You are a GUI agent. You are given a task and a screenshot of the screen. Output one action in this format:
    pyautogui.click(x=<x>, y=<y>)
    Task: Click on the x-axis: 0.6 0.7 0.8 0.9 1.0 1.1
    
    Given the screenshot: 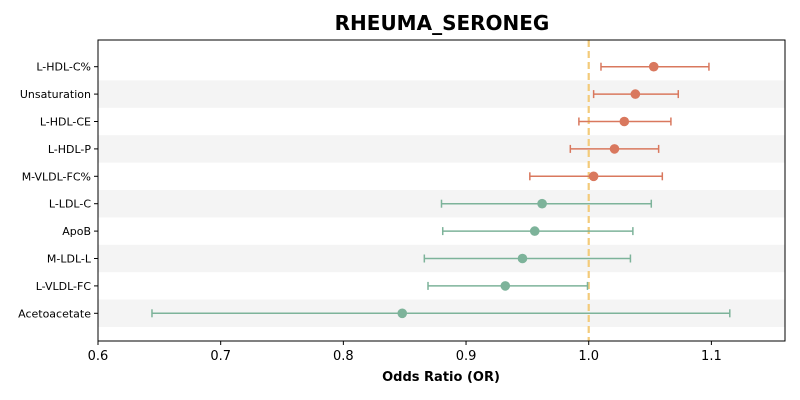 What is the action you would take?
    pyautogui.click(x=405, y=352)
    